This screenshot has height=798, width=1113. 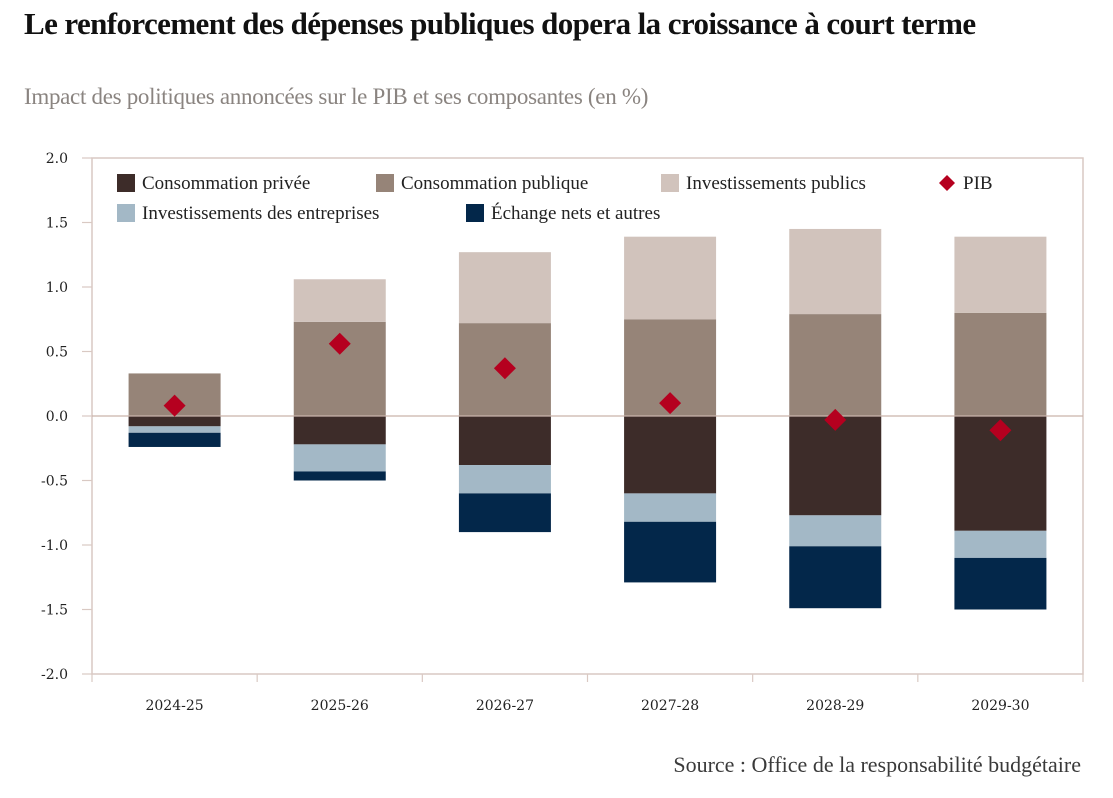 I want to click on legend-swatch-consommation-publique, so click(x=385, y=183).